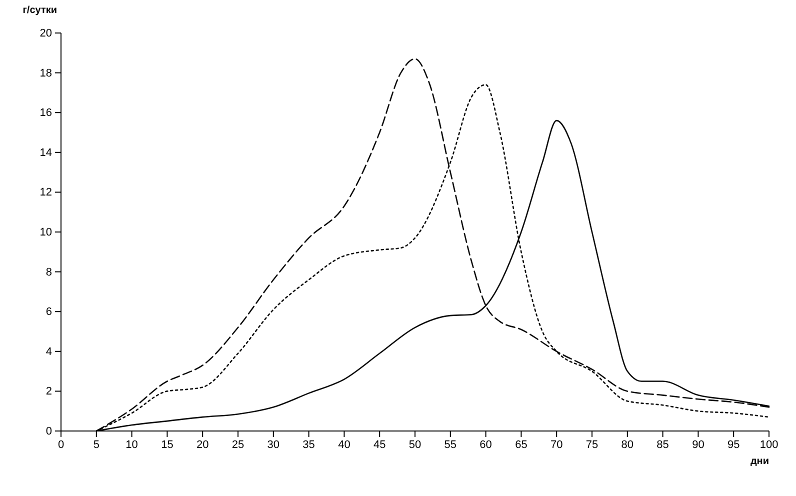  Describe the element at coordinates (96, 444) in the screenshot. I see `x-tick-label: 5` at that location.